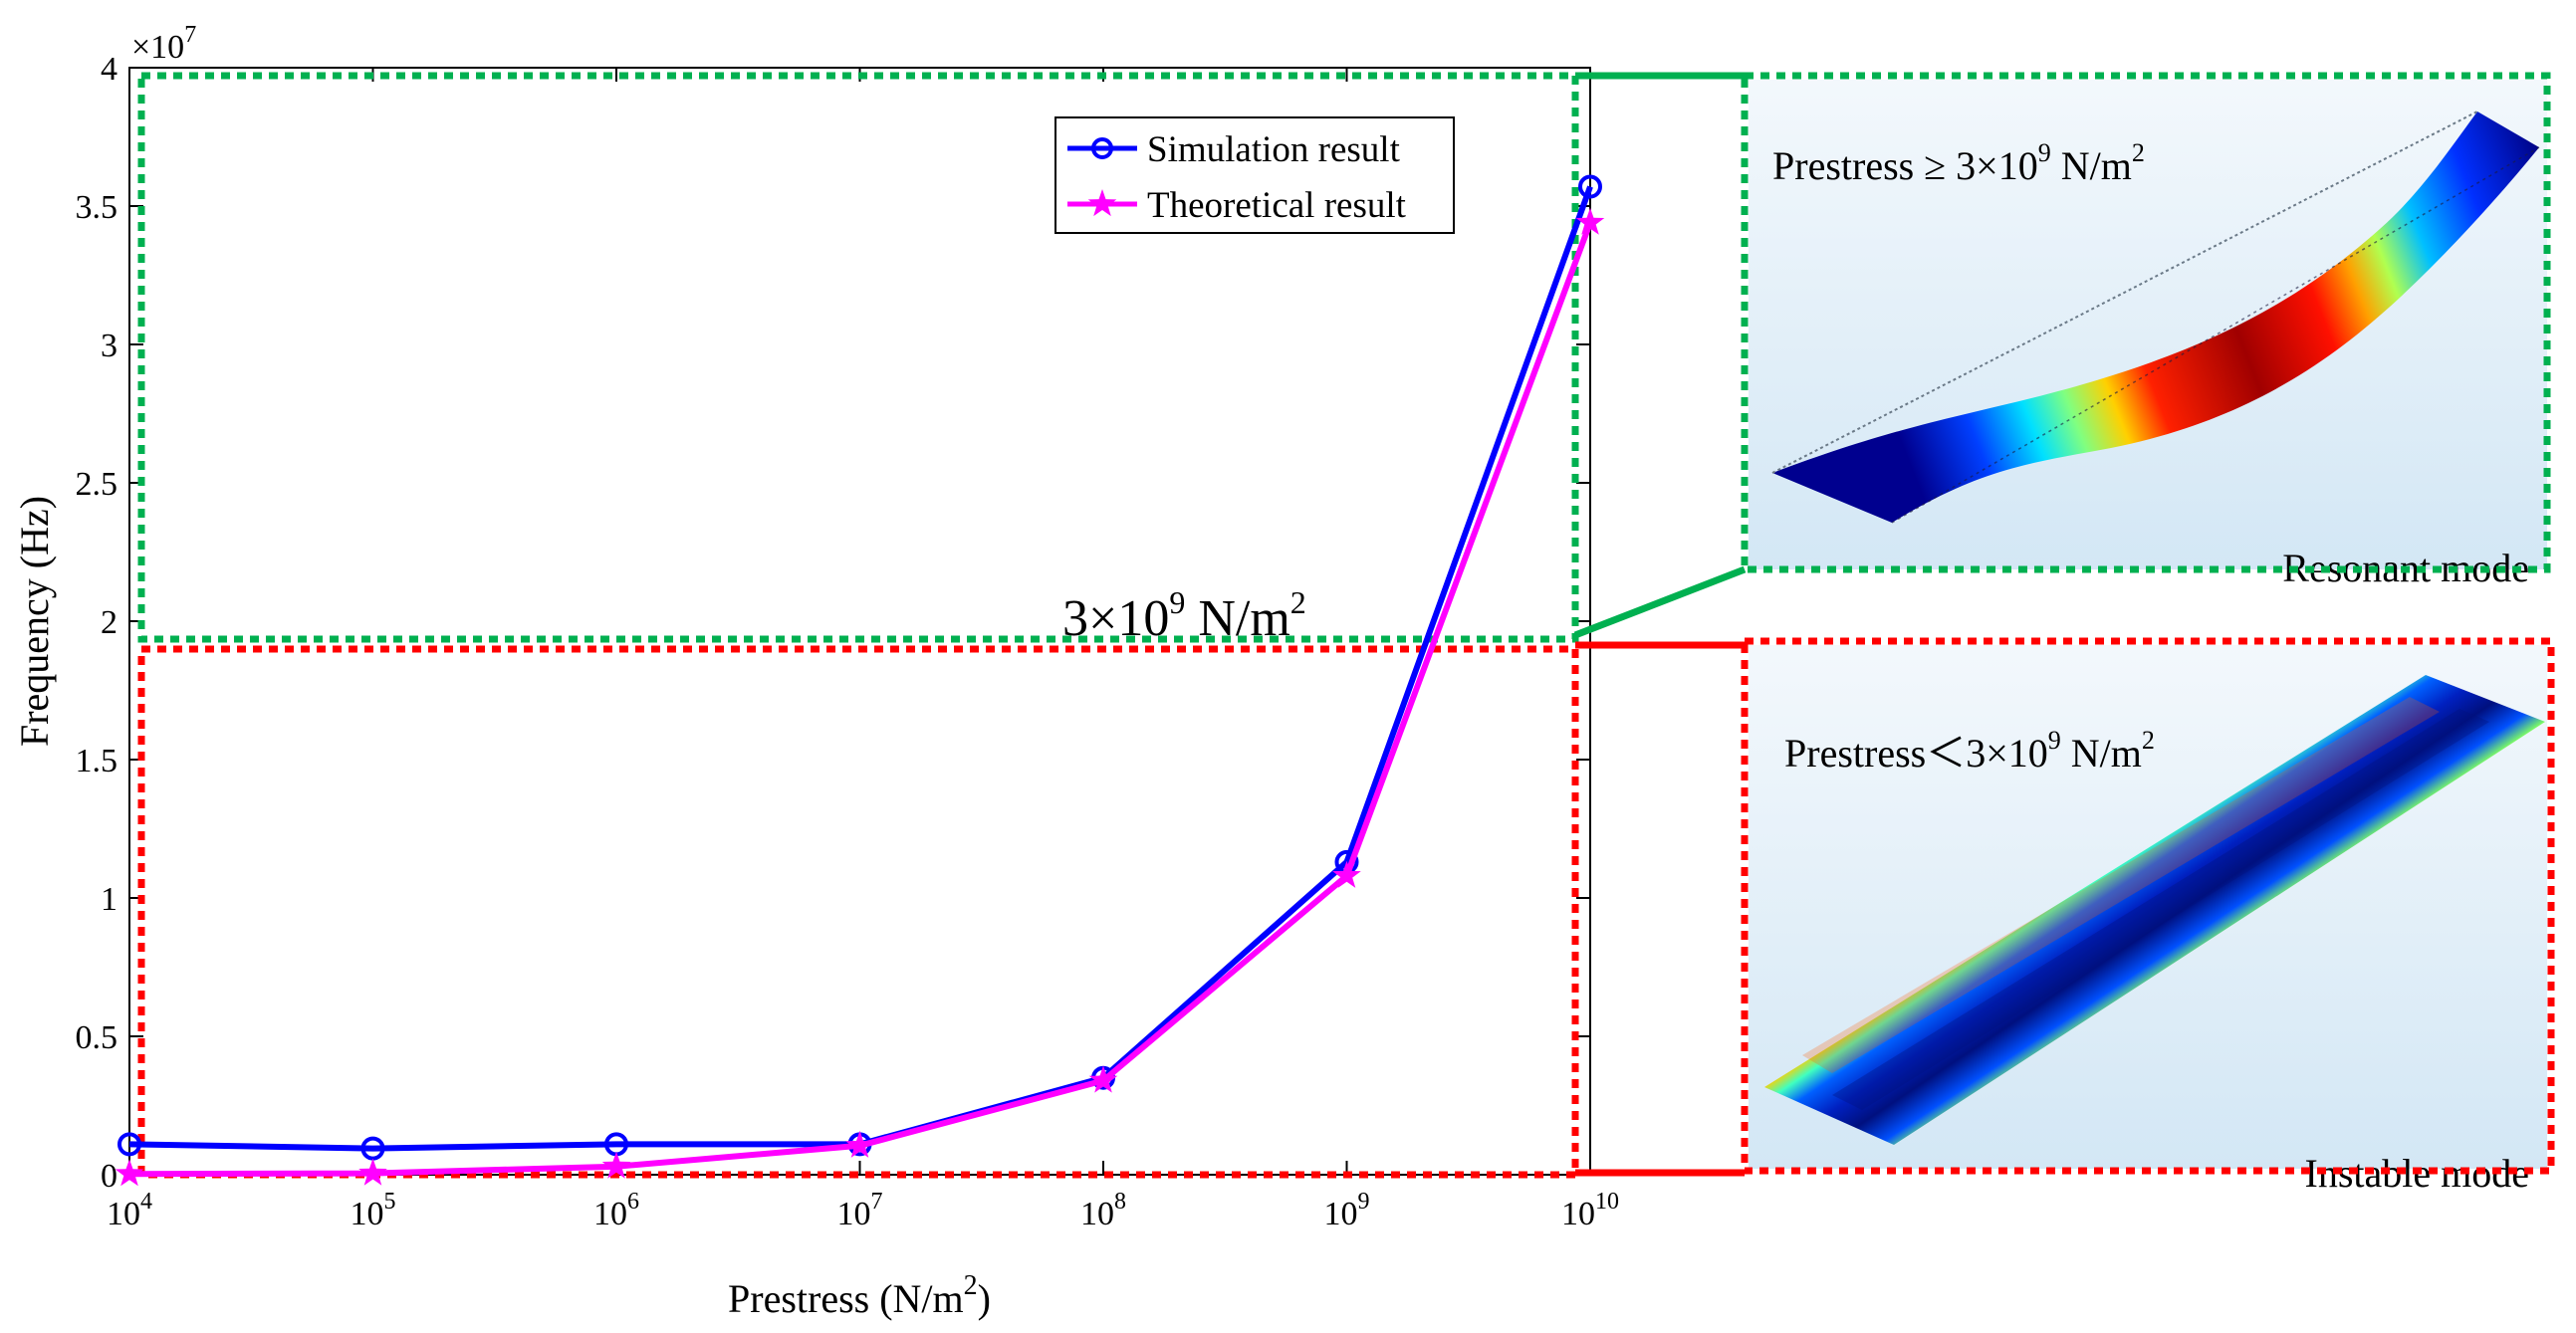 The width and height of the screenshot is (2576, 1333). What do you see at coordinates (97, 484) in the screenshot?
I see `y-tick-label: 2.5` at bounding box center [97, 484].